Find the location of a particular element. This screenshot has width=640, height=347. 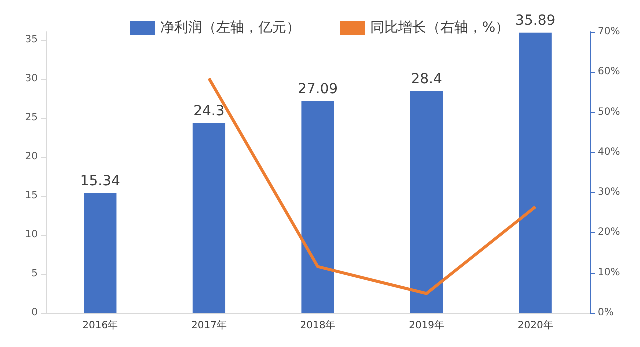

y2-tick-label: 70% is located at coordinates (609, 32).